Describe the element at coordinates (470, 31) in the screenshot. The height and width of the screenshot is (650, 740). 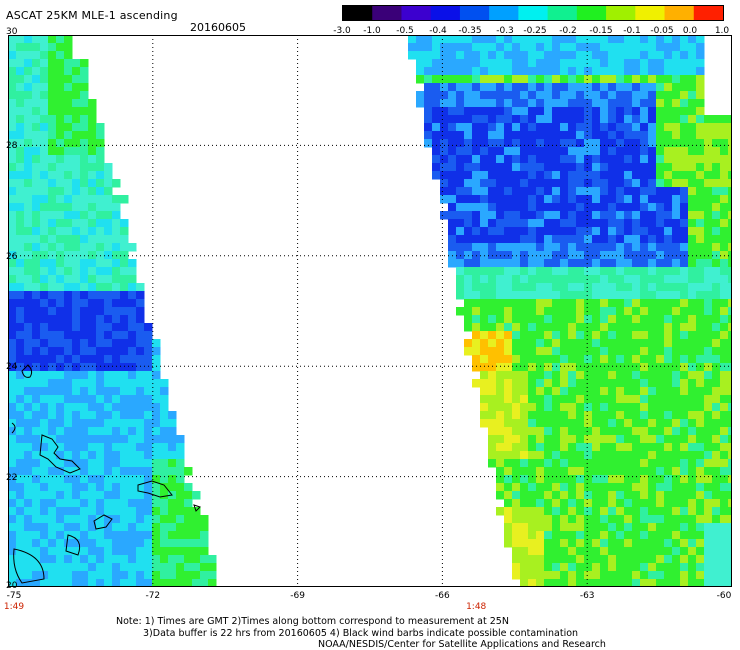
I see `colorbar-label: -0.35` at that location.